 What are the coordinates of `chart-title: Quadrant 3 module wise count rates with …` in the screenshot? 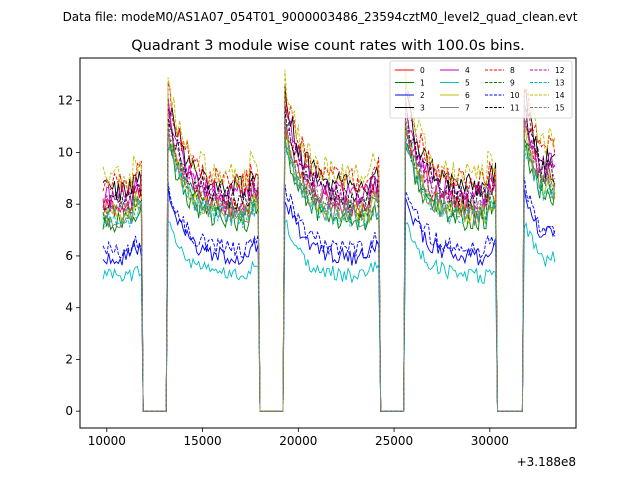 It's located at (328, 46).